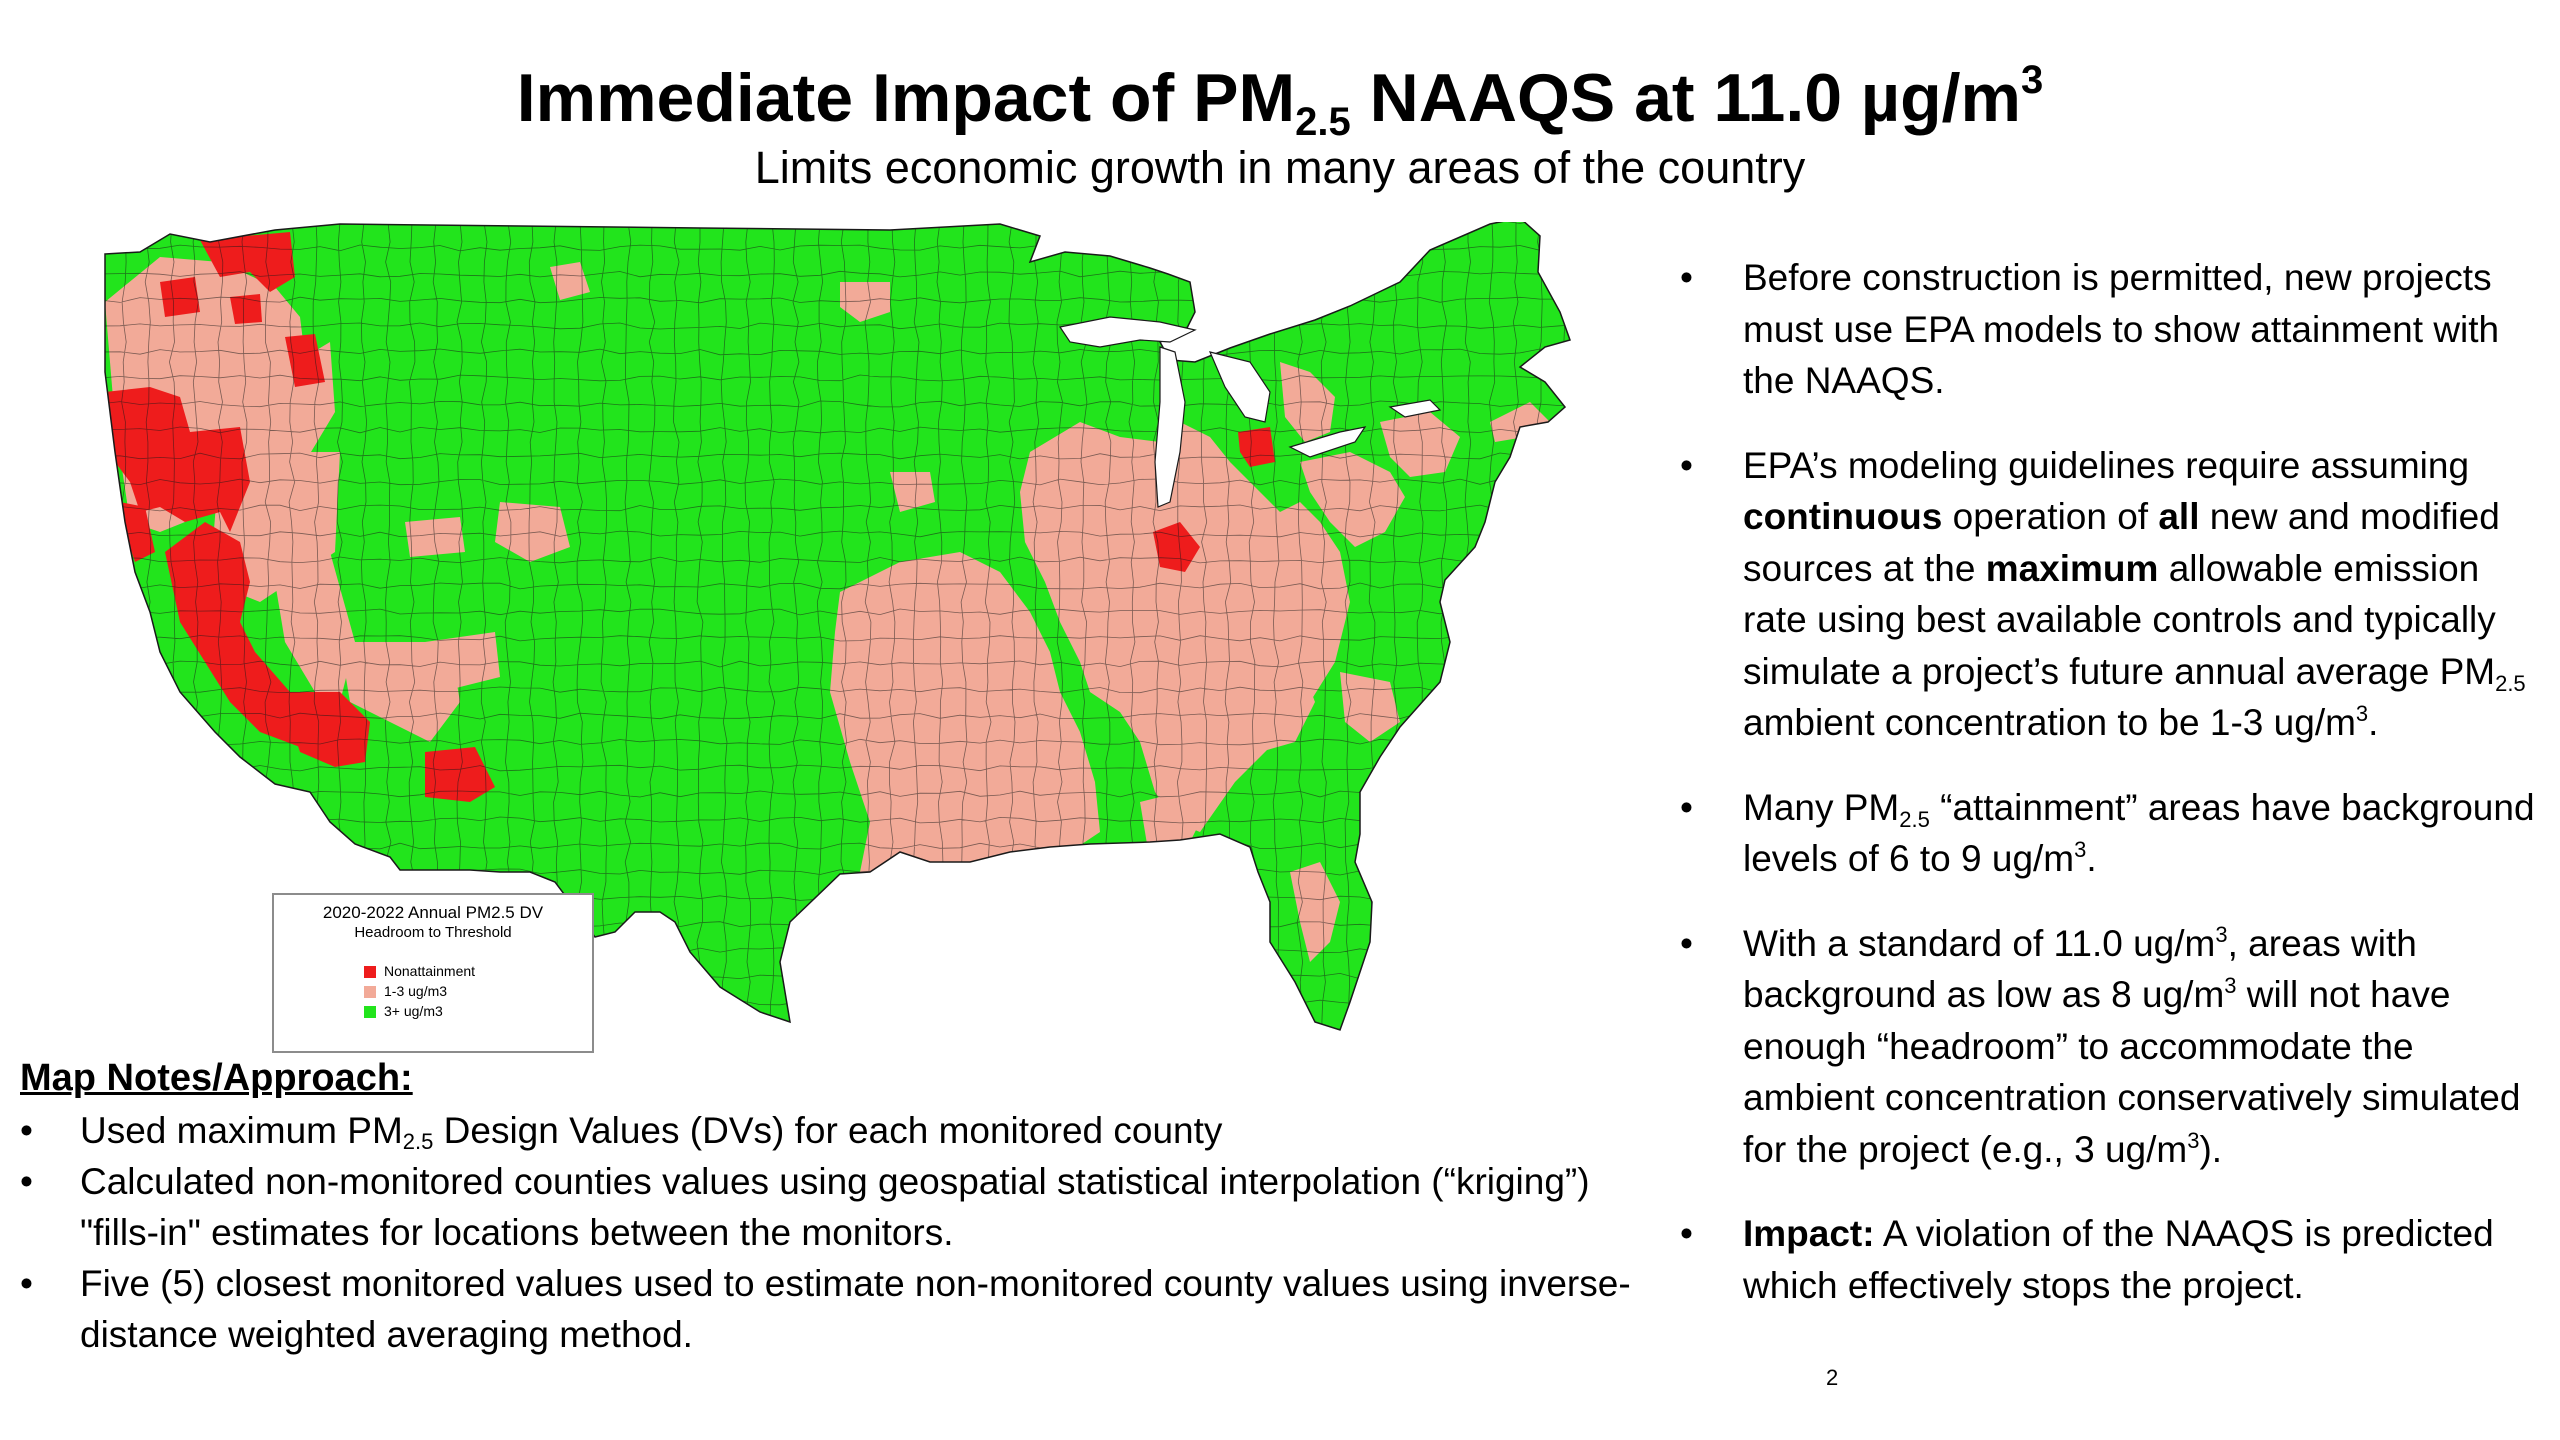  What do you see at coordinates (403, 1011) in the screenshot?
I see `legend-item-3-plus: 3+ ug/m3` at bounding box center [403, 1011].